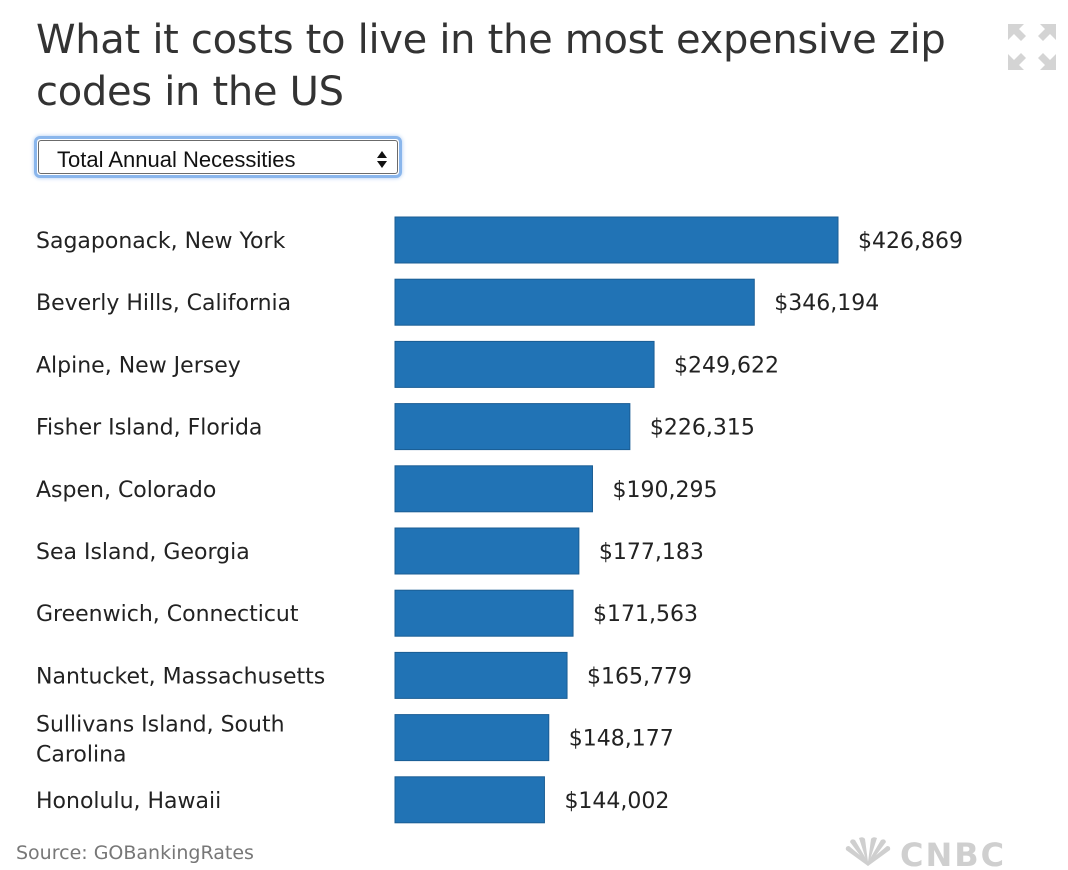  I want to click on category-label: Sullivans Island, South Carolina, so click(160, 740).